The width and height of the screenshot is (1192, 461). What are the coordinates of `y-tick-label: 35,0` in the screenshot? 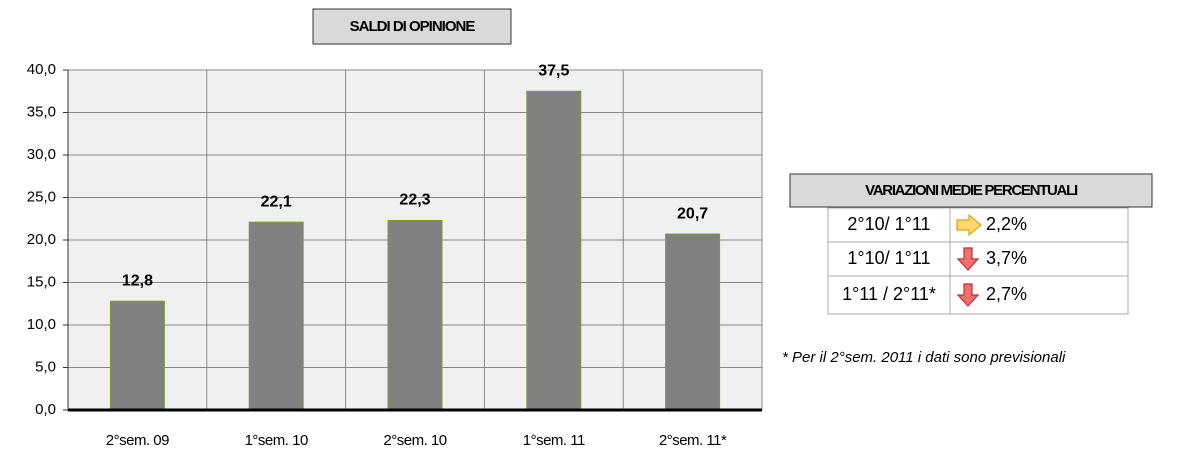 It's located at (41, 111).